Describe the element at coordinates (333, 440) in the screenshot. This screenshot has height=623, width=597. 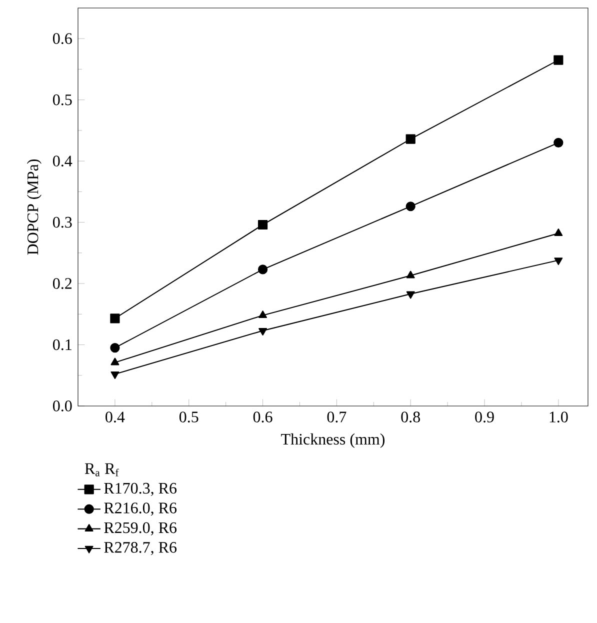
I see `x-axis-title: Thickness (mm)` at that location.